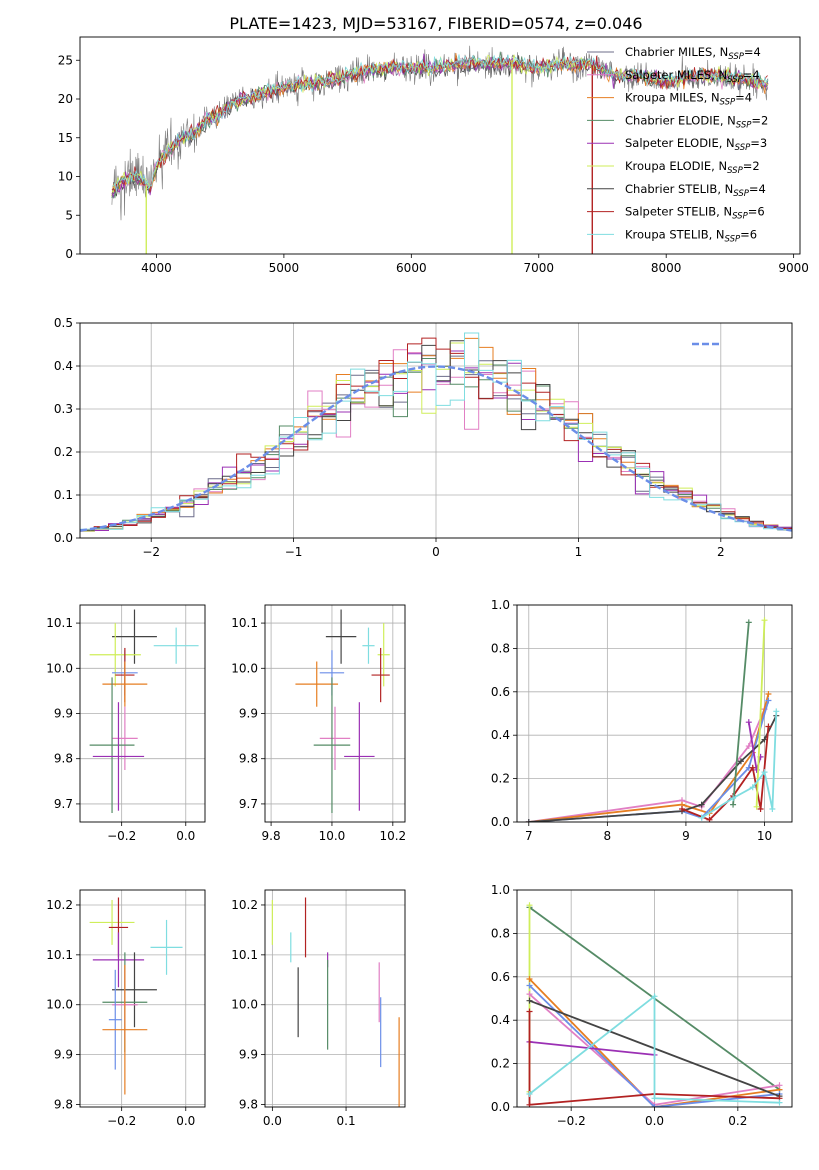  What do you see at coordinates (244, 1005) in the screenshot?
I see `y-tick-label: 10.0` at bounding box center [244, 1005].